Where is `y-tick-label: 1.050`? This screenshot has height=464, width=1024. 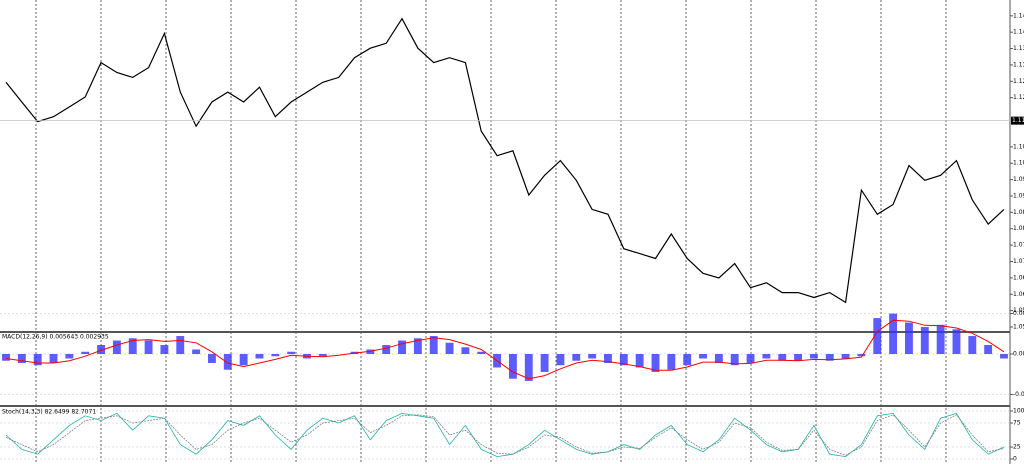 y-tick-label: 1.050 is located at coordinates (1018, 327).